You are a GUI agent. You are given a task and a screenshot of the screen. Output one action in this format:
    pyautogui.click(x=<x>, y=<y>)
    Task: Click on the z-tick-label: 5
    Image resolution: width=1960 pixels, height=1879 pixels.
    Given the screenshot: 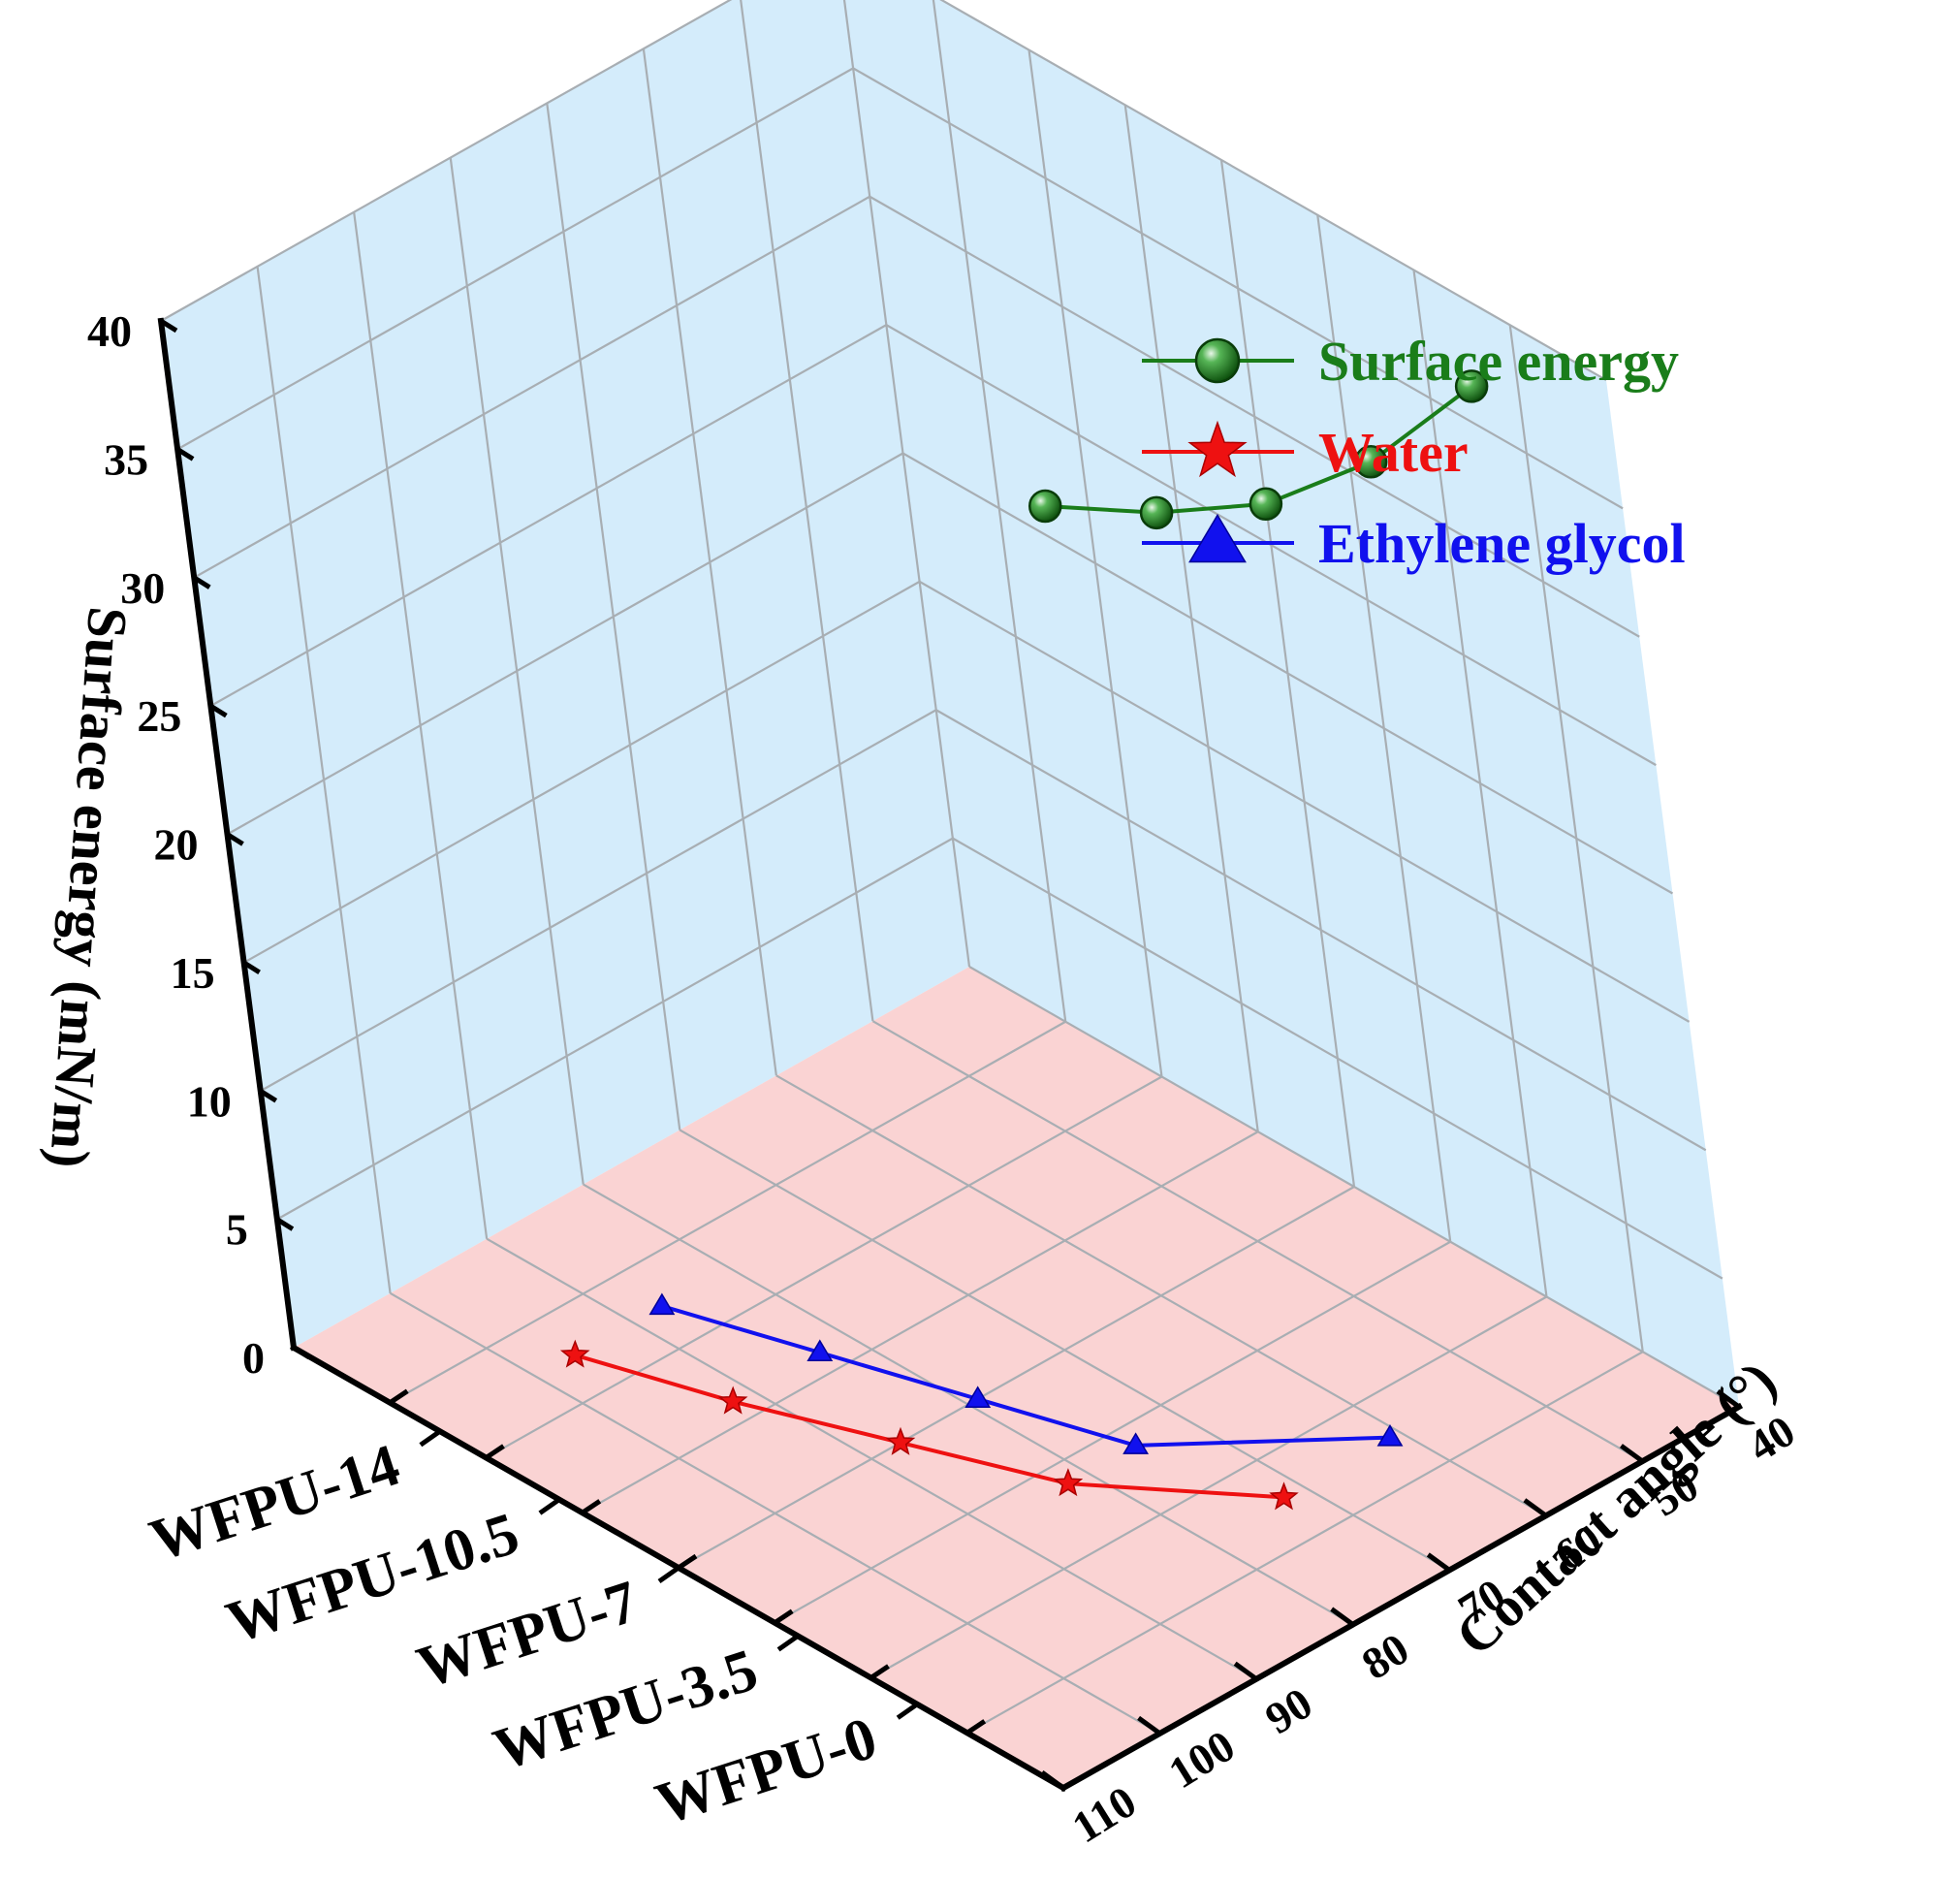 What is the action you would take?
    pyautogui.click(x=237, y=1230)
    